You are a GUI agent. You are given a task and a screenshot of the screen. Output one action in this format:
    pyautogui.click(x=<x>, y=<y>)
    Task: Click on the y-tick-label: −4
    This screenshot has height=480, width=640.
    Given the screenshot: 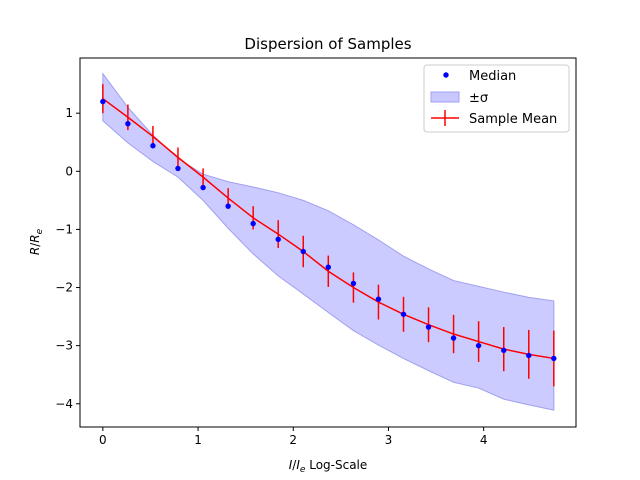 What is the action you would take?
    pyautogui.click(x=64, y=404)
    